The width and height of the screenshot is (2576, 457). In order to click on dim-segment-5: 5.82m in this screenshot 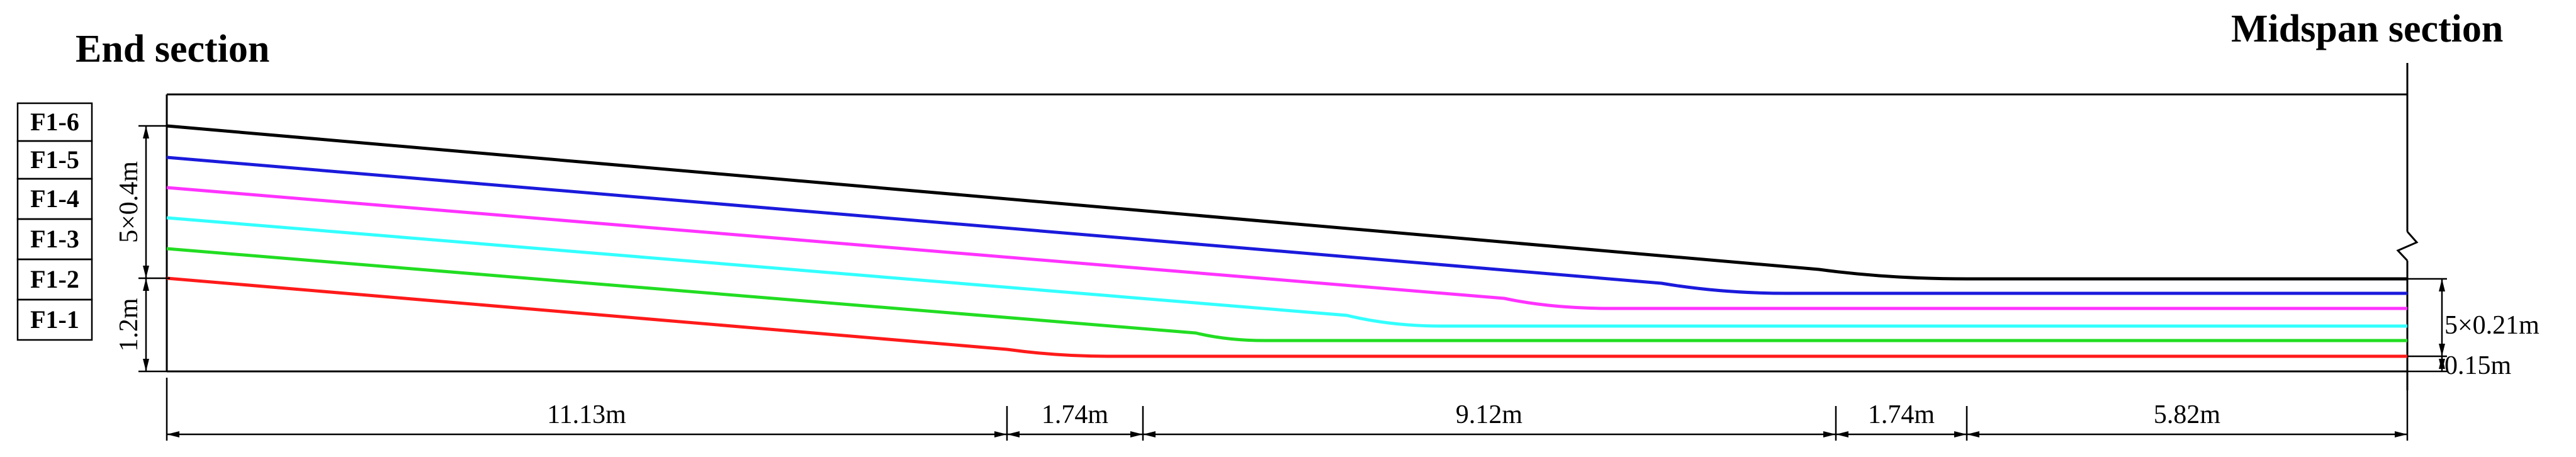, I will do `click(2187, 414)`.